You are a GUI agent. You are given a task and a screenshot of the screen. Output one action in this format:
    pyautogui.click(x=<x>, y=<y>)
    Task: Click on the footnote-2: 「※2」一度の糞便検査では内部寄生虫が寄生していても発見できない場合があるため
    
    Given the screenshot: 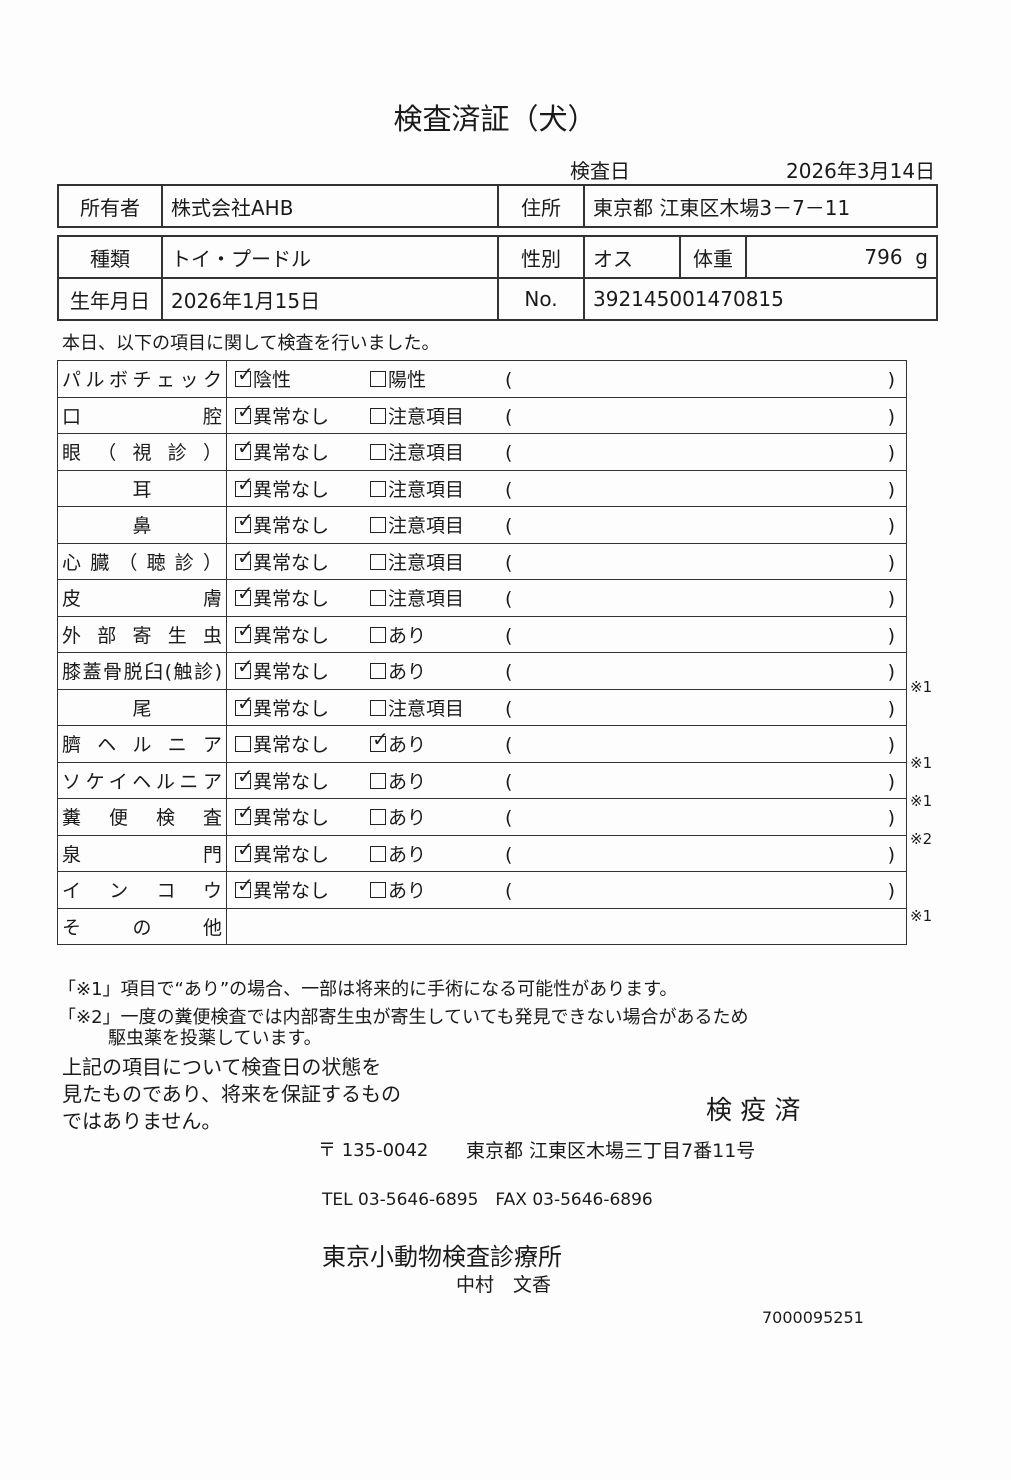 What is the action you would take?
    pyautogui.click(x=403, y=1017)
    